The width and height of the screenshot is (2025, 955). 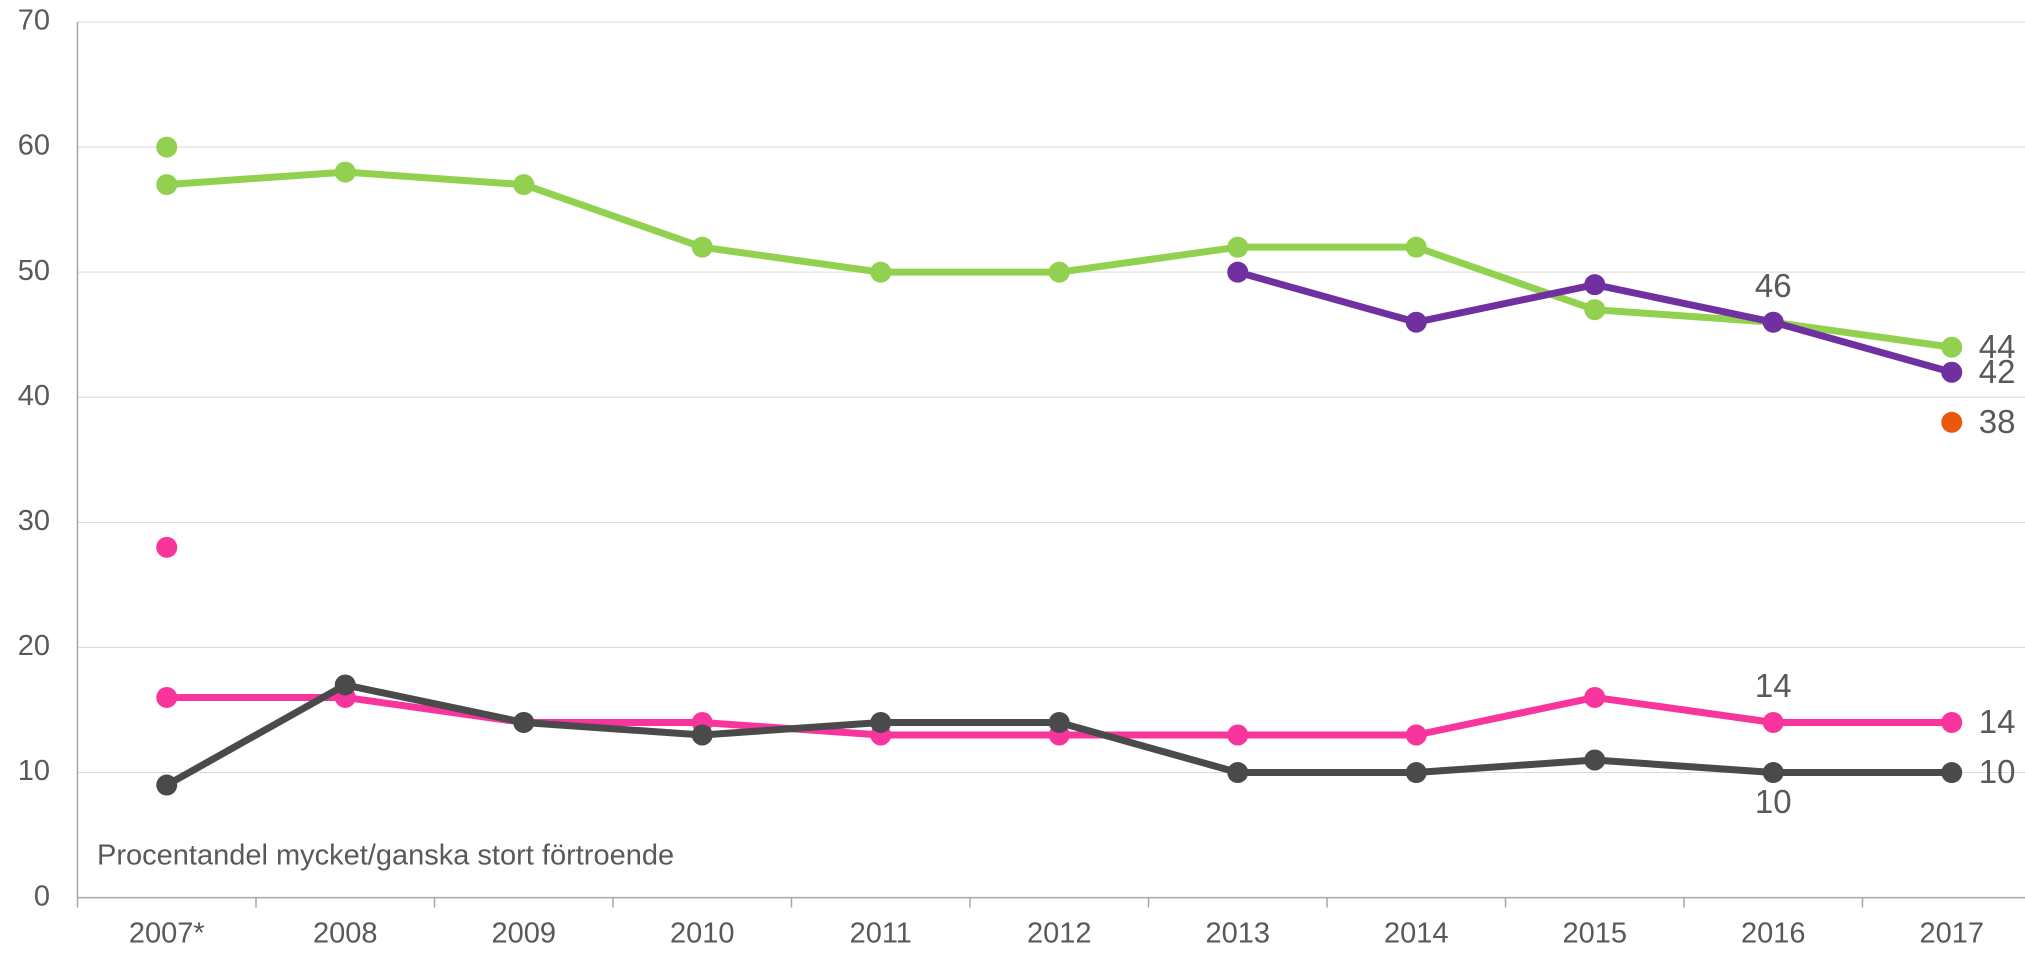 What do you see at coordinates (34, 771) in the screenshot?
I see `y-tick-label: 10` at bounding box center [34, 771].